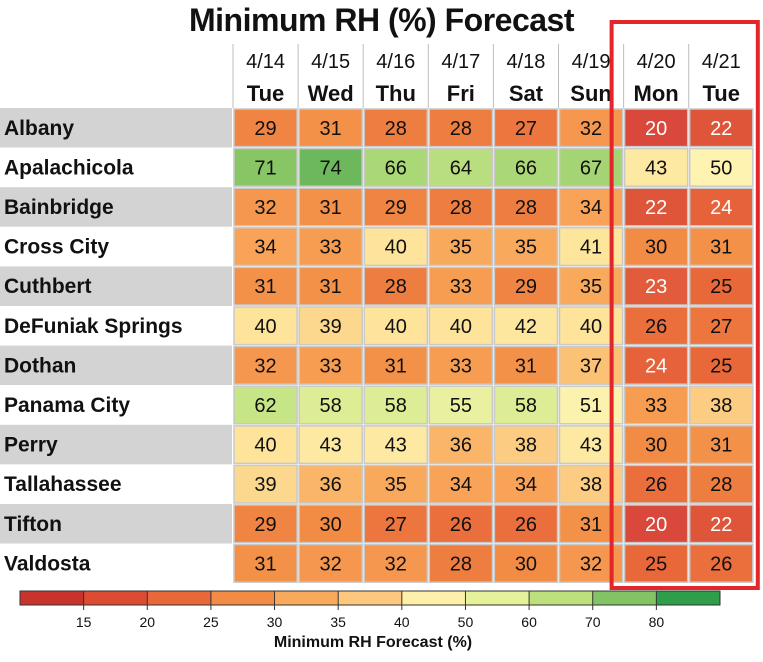 This screenshot has height=662, width=763. Describe the element at coordinates (84, 622) in the screenshot. I see `colorbar-tick-label-0: 15` at that location.